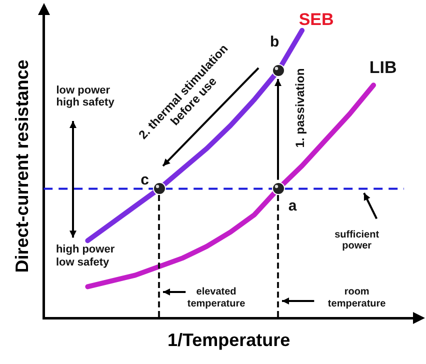 The height and width of the screenshot is (364, 426). Describe the element at coordinates (228, 340) in the screenshot. I see `x-axis-title: 1/Temperature` at that location.